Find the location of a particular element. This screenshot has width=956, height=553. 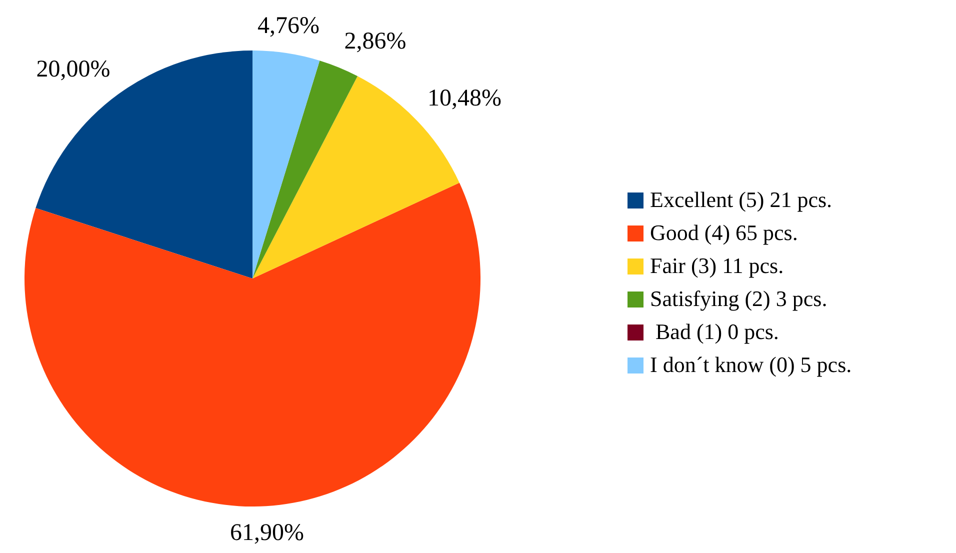

data-label: 20,00% is located at coordinates (73, 69).